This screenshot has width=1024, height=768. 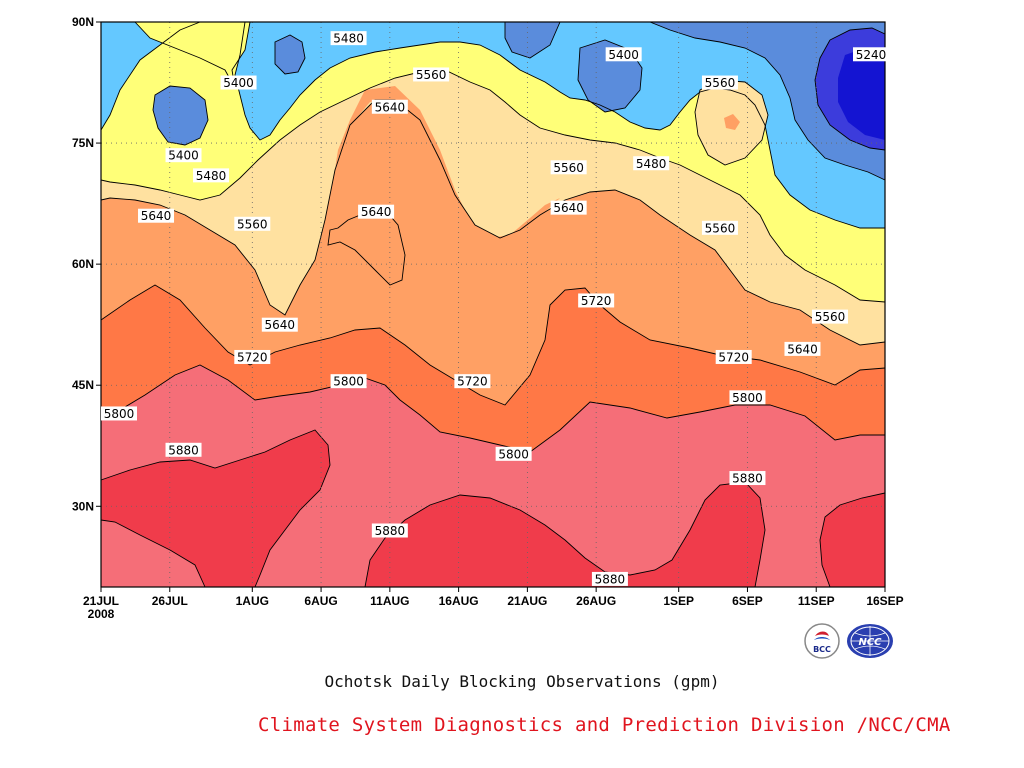 I want to click on fill-5640-island, so click(x=444, y=185).